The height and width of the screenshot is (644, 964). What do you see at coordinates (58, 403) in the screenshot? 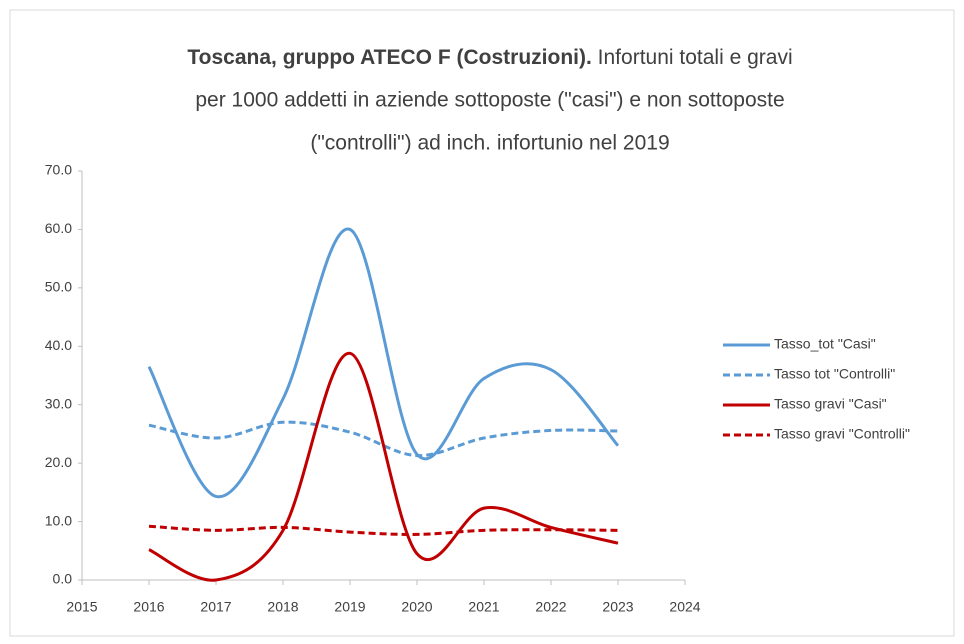
I see `y-tick-label: 30.0` at bounding box center [58, 403].